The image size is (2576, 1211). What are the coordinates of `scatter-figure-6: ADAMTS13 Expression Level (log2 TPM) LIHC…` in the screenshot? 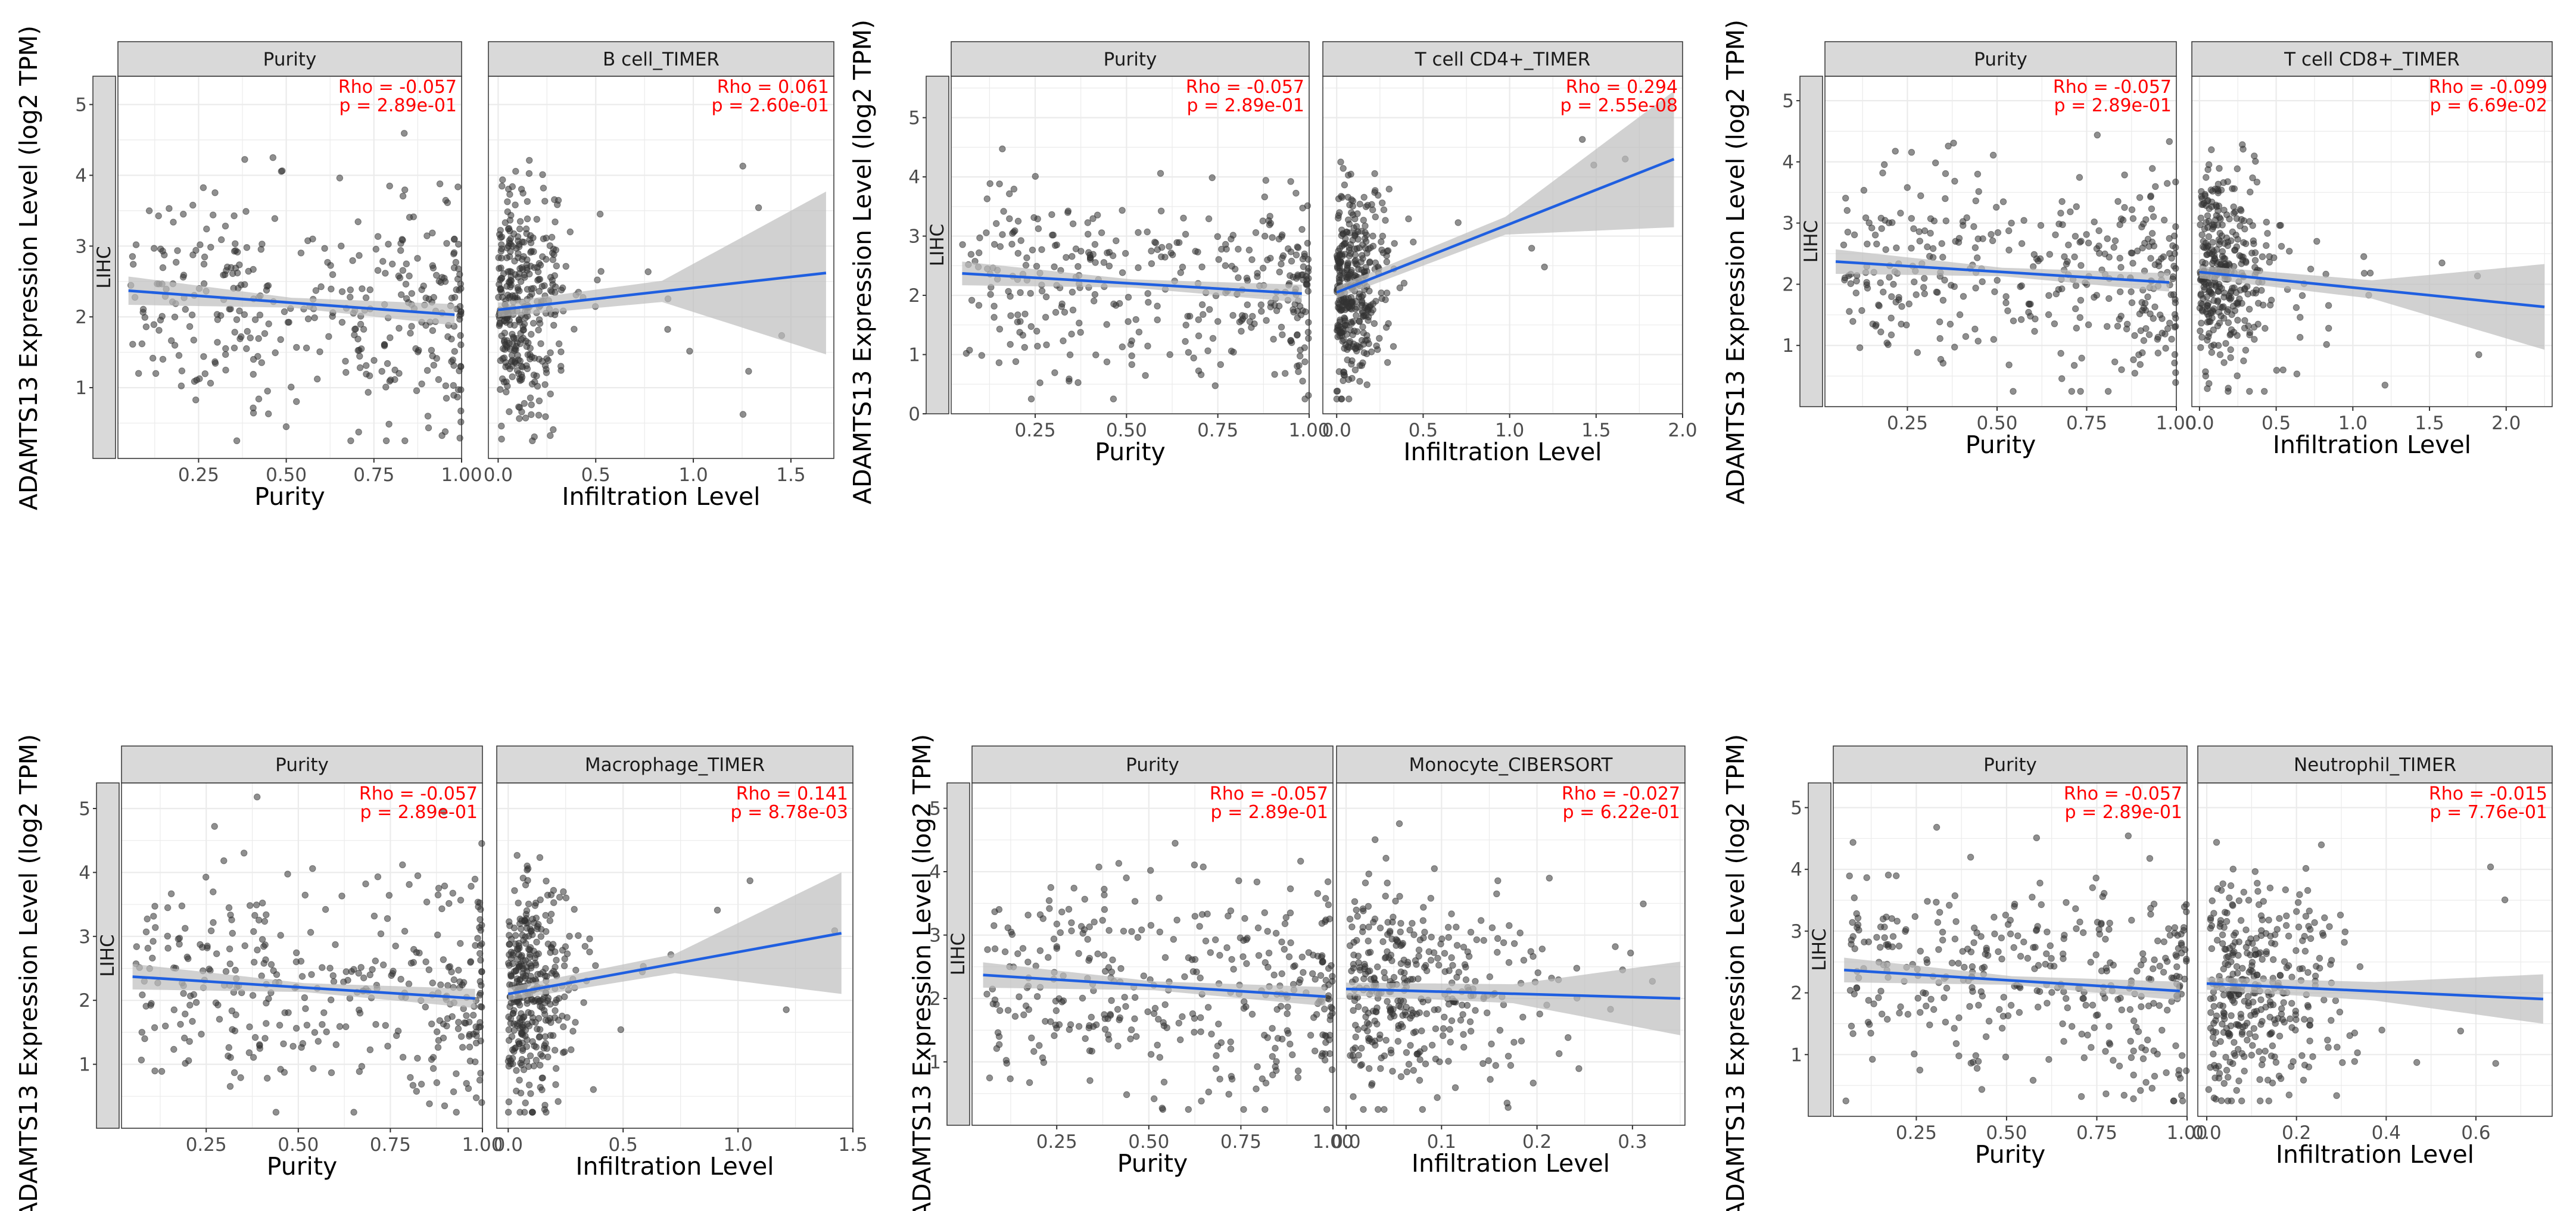 It's located at (2137, 972).